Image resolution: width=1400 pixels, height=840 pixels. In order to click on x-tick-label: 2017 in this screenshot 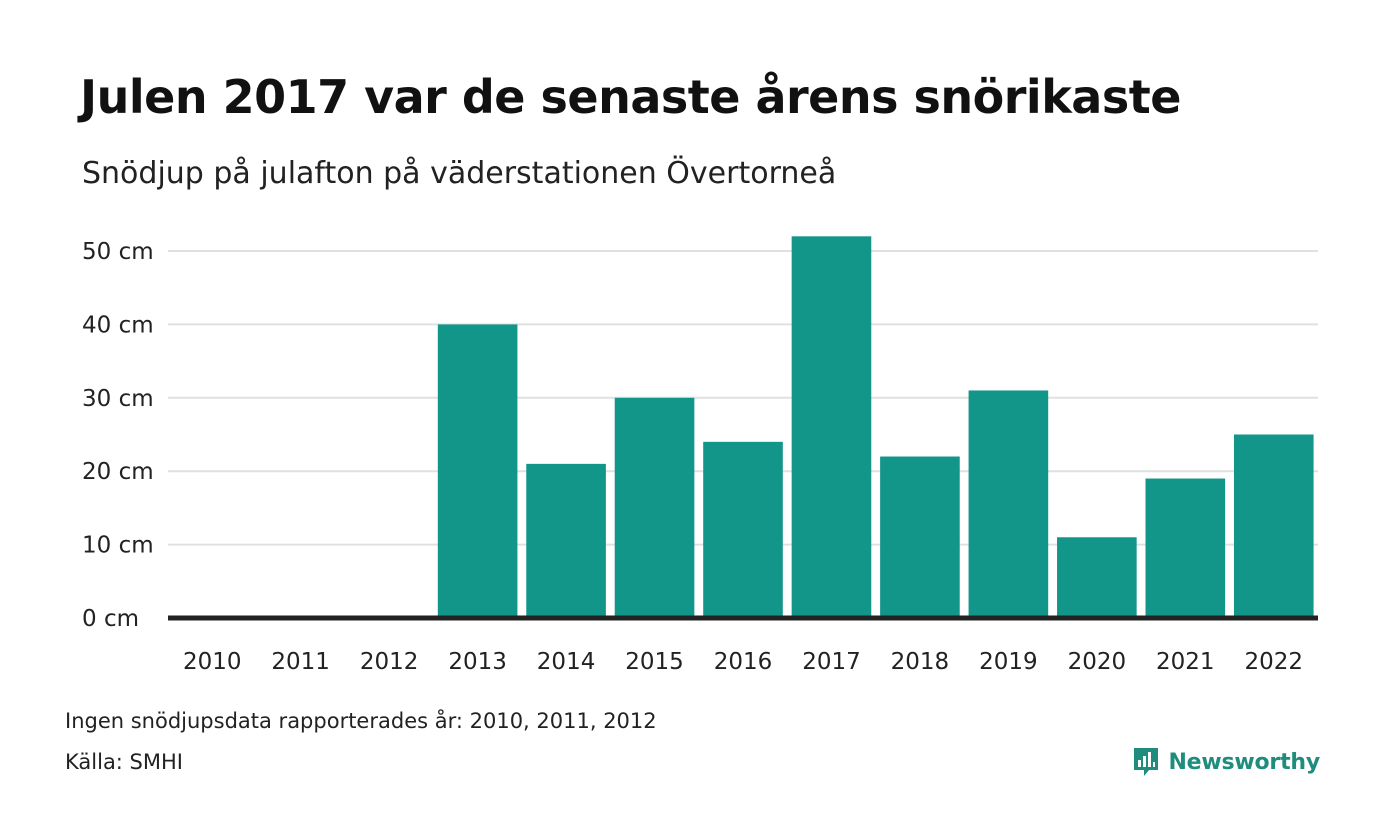, I will do `click(831, 662)`.